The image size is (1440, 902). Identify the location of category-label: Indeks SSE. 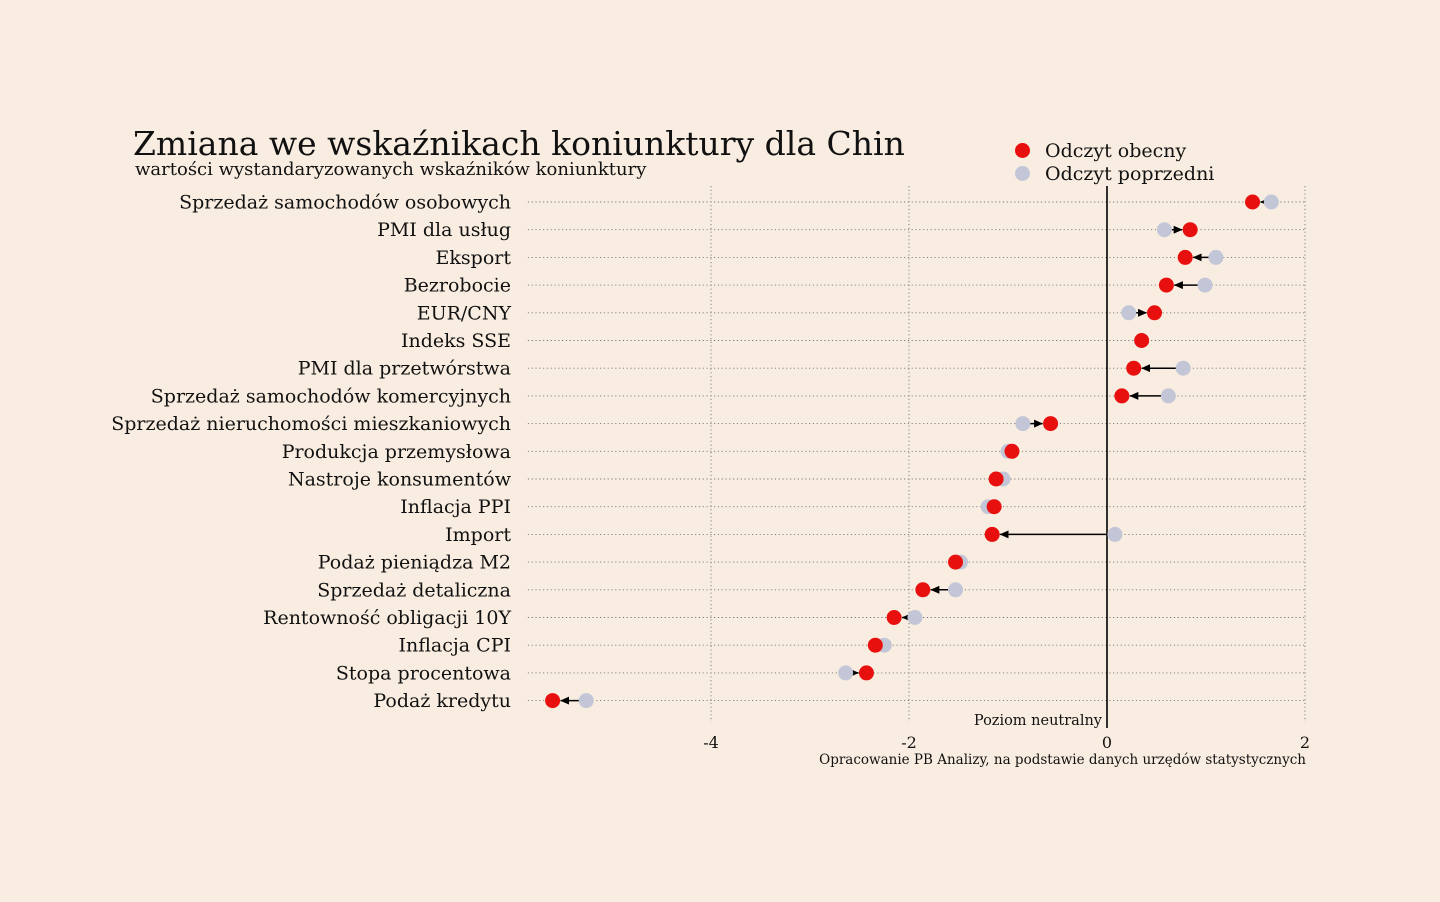
(456, 341).